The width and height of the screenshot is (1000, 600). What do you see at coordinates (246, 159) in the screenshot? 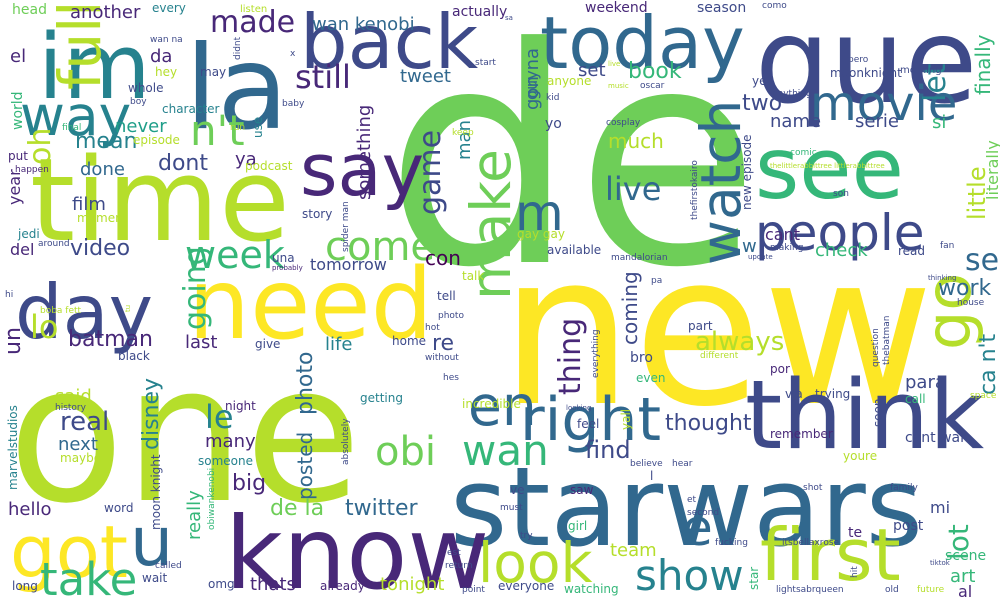
I see `cloud-word: ya` at bounding box center [246, 159].